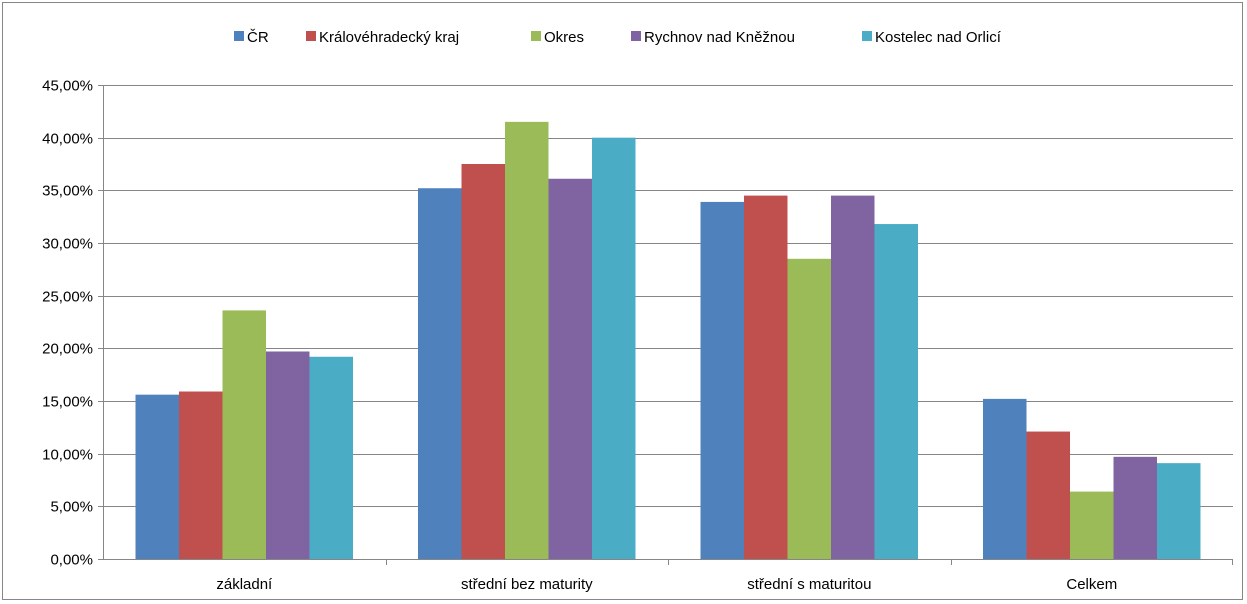 The image size is (1247, 604). What do you see at coordinates (67, 139) in the screenshot?
I see `y-tick-label: 40,00%` at bounding box center [67, 139].